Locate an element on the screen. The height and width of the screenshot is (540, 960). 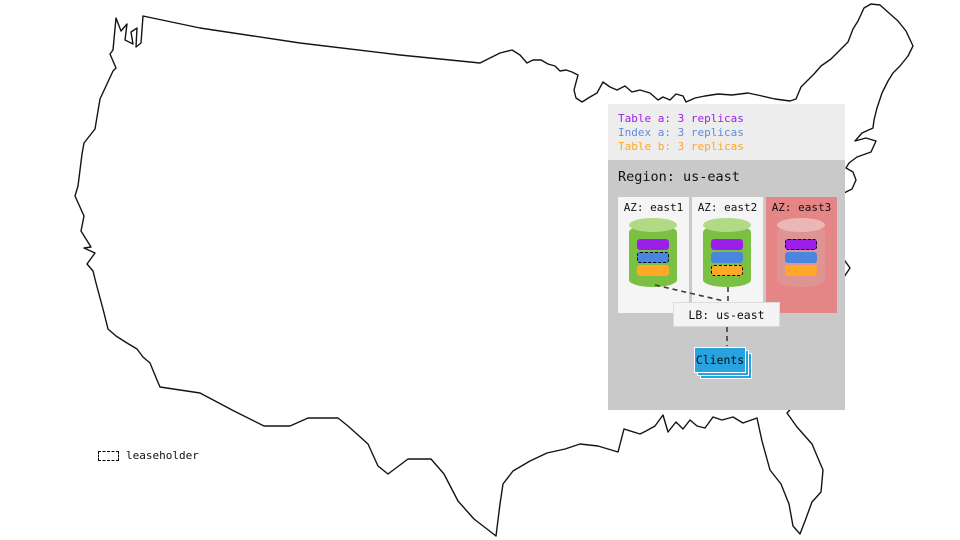
az-box-east1: AZ: east1 is located at coordinates (653, 255).